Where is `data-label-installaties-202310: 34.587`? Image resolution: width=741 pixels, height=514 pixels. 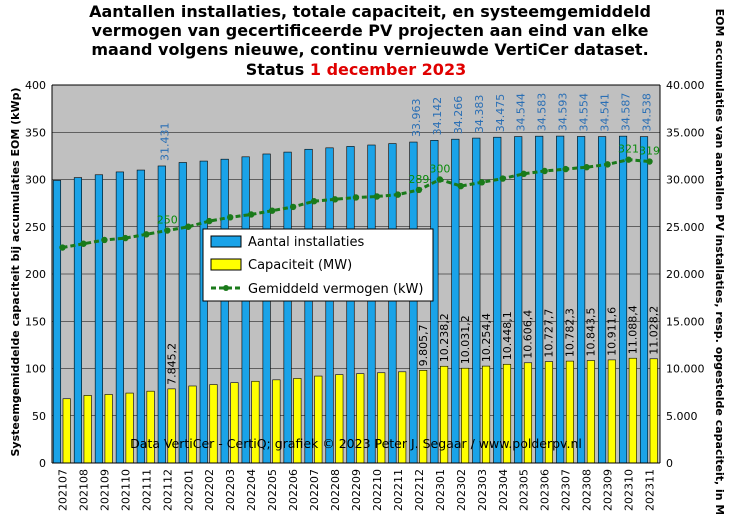
data-label-installaties-202310: 34.587 is located at coordinates (626, 112).